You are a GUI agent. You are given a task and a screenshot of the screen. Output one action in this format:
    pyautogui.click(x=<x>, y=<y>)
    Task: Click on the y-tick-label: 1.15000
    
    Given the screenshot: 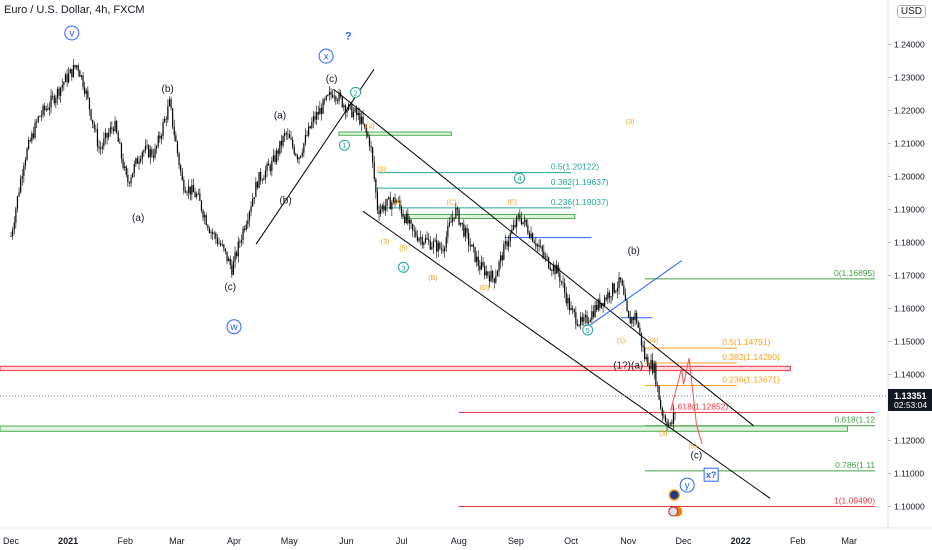 What is the action you would take?
    pyautogui.click(x=909, y=342)
    